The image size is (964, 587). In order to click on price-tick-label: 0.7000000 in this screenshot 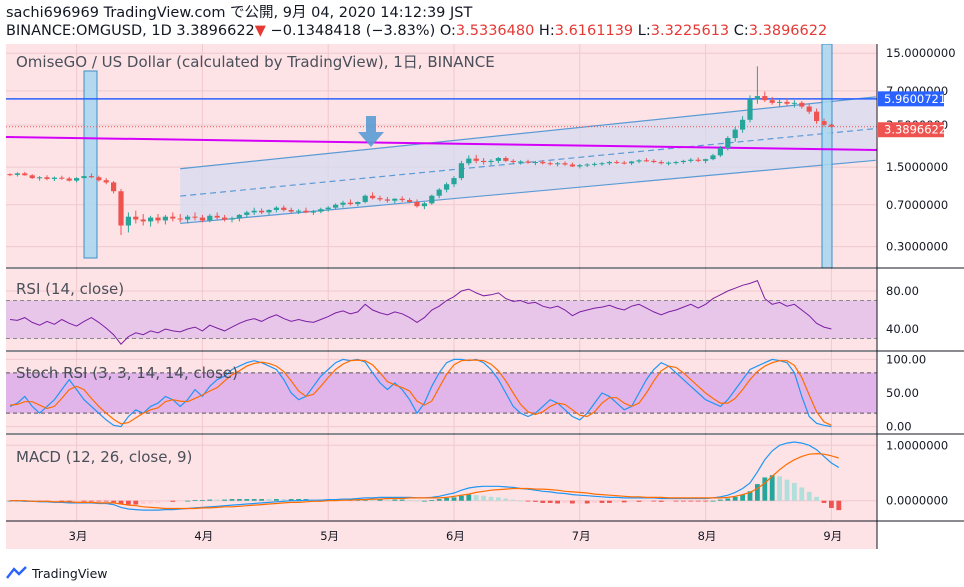, I will do `click(917, 205)`.